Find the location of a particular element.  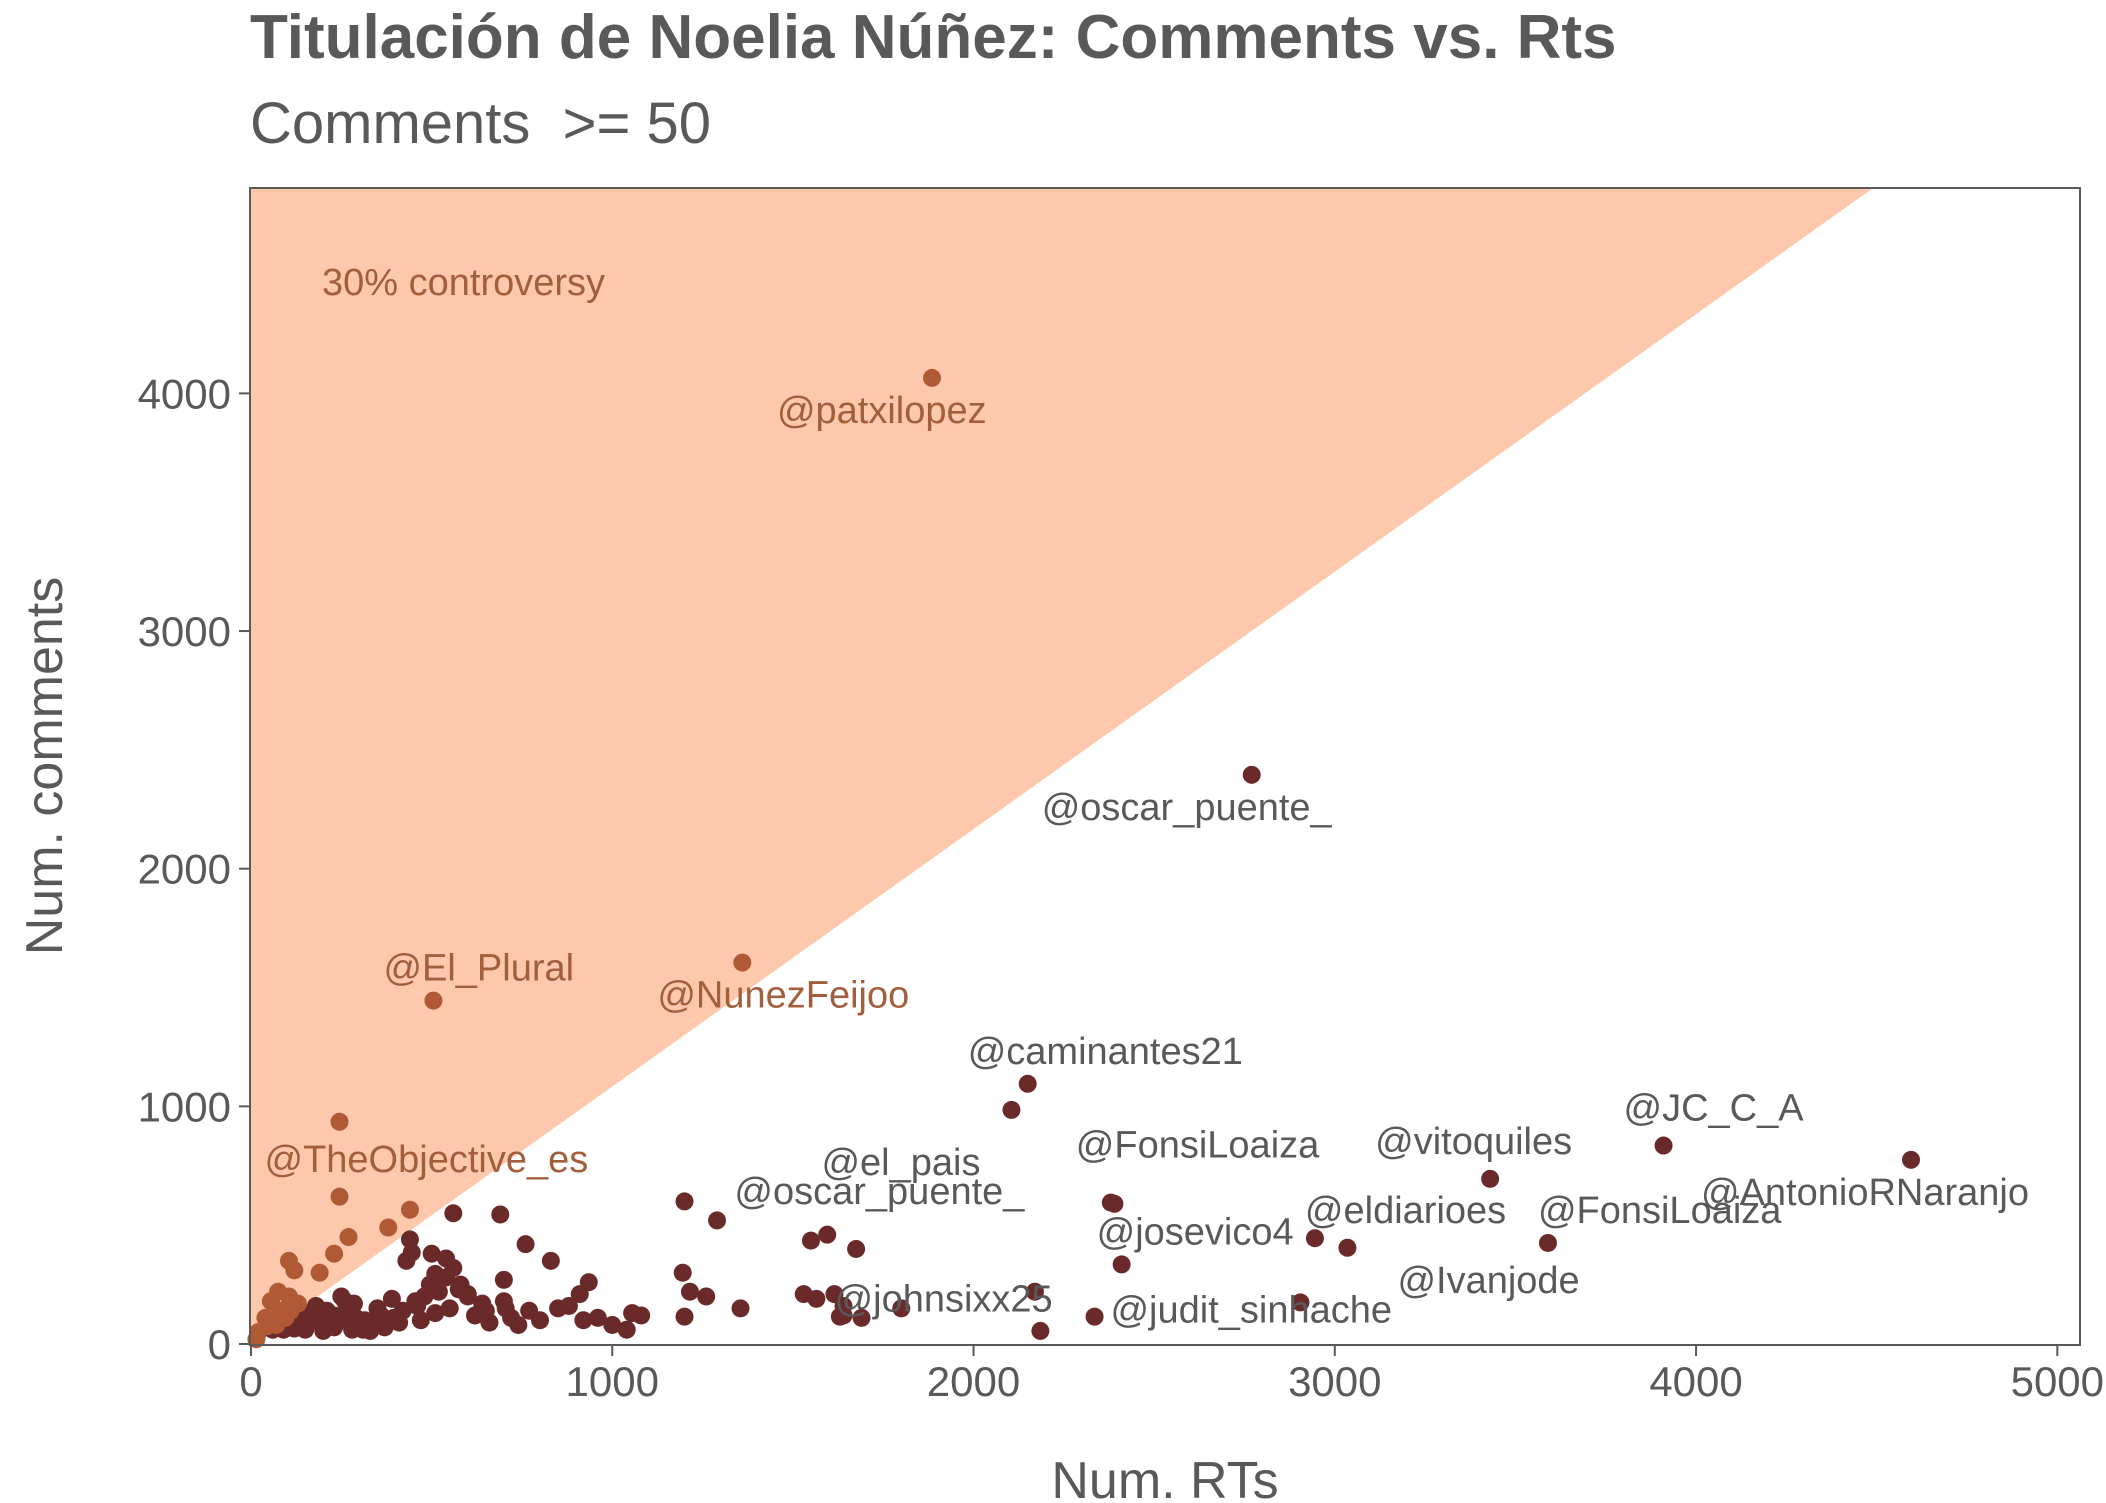

point-label: @NunezFeijoo is located at coordinates (783, 996).